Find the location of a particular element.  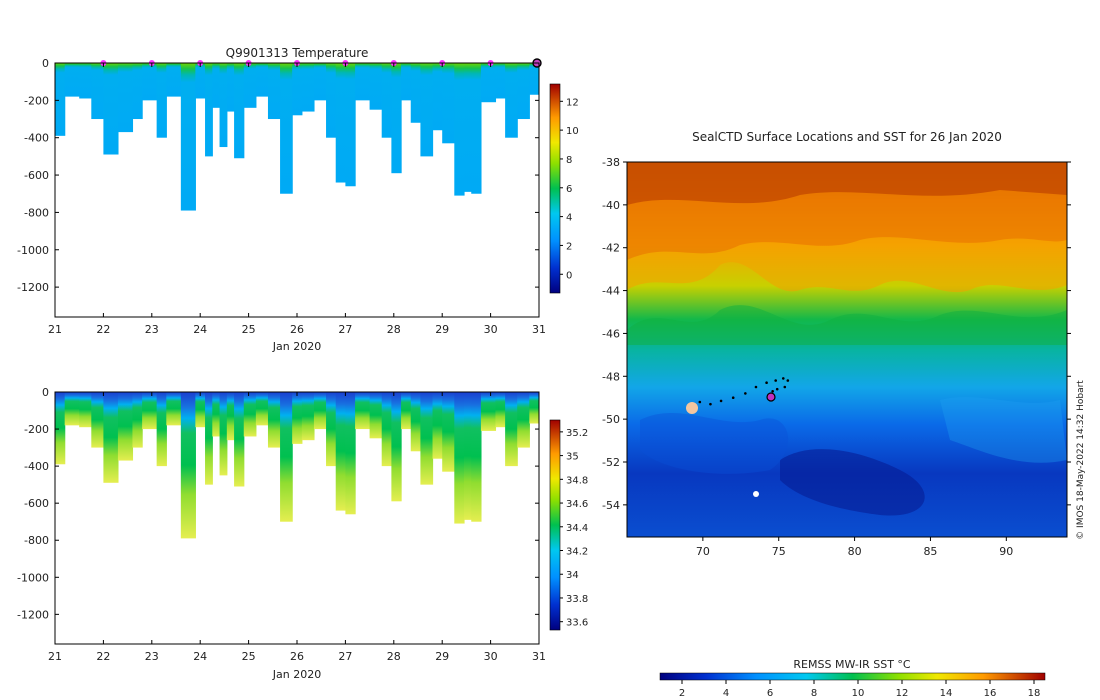

colorbar-tick-label: 35 is located at coordinates (572, 457).